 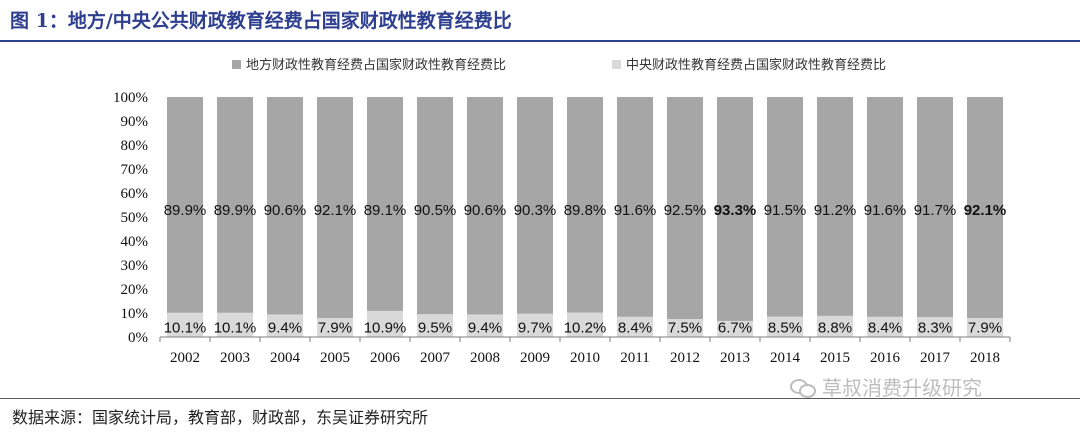 What do you see at coordinates (435, 327) in the screenshot?
I see `data-label-central-2007: 9.5%` at bounding box center [435, 327].